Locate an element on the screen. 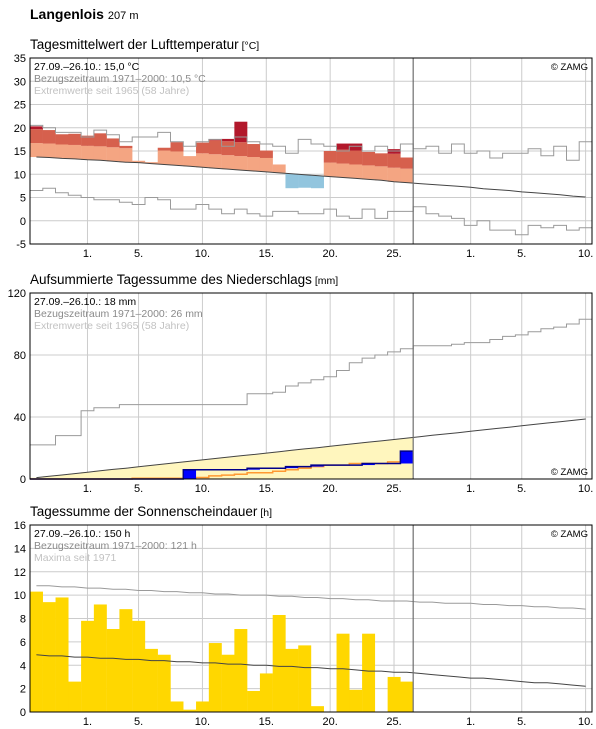 The image size is (596, 729). temp-ytick-label: 35 is located at coordinates (20, 59).